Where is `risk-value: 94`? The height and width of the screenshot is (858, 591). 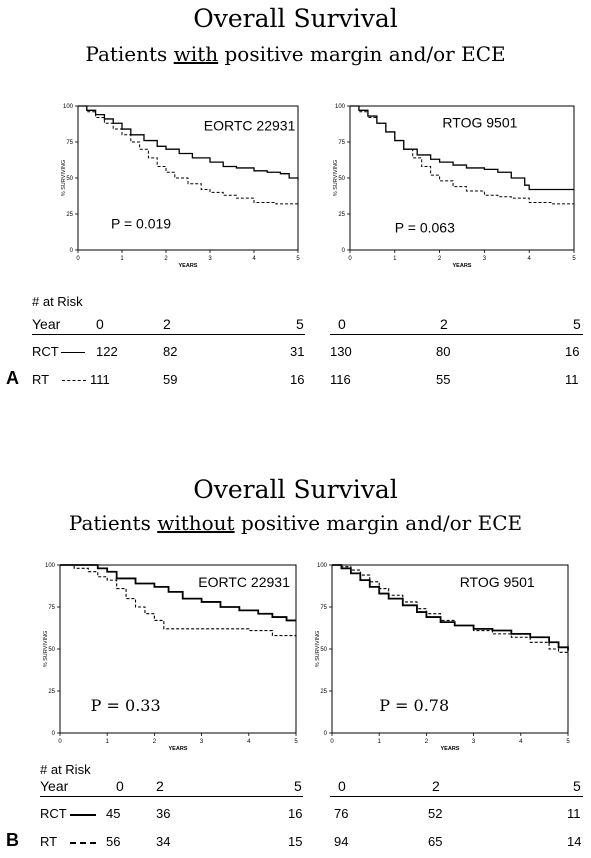 risk-value: 94 is located at coordinates (341, 841).